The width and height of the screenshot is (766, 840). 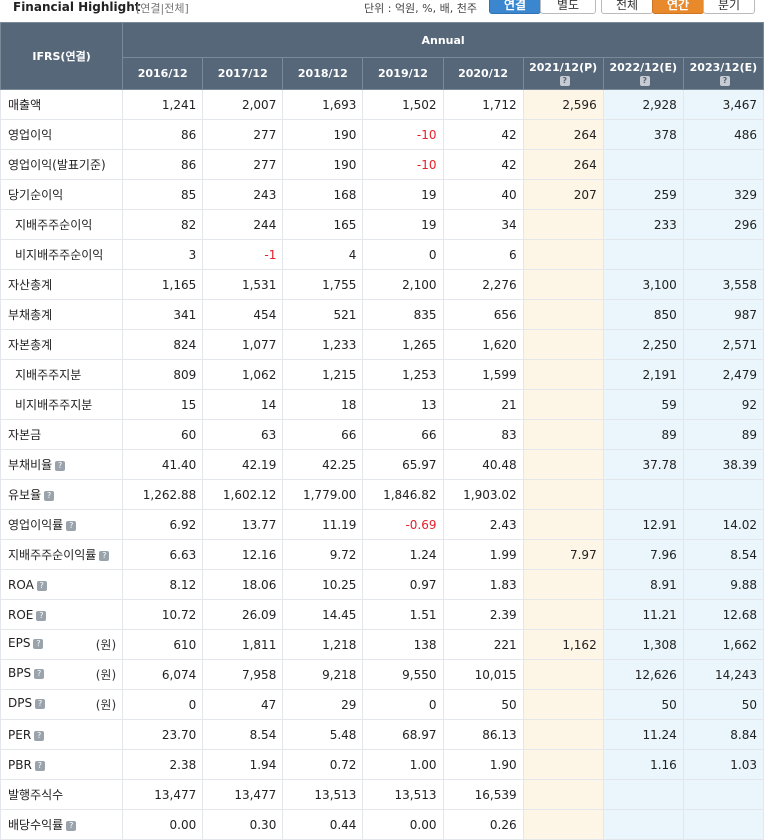 I want to click on label-text: 비지배주주지분, so click(x=54, y=405).